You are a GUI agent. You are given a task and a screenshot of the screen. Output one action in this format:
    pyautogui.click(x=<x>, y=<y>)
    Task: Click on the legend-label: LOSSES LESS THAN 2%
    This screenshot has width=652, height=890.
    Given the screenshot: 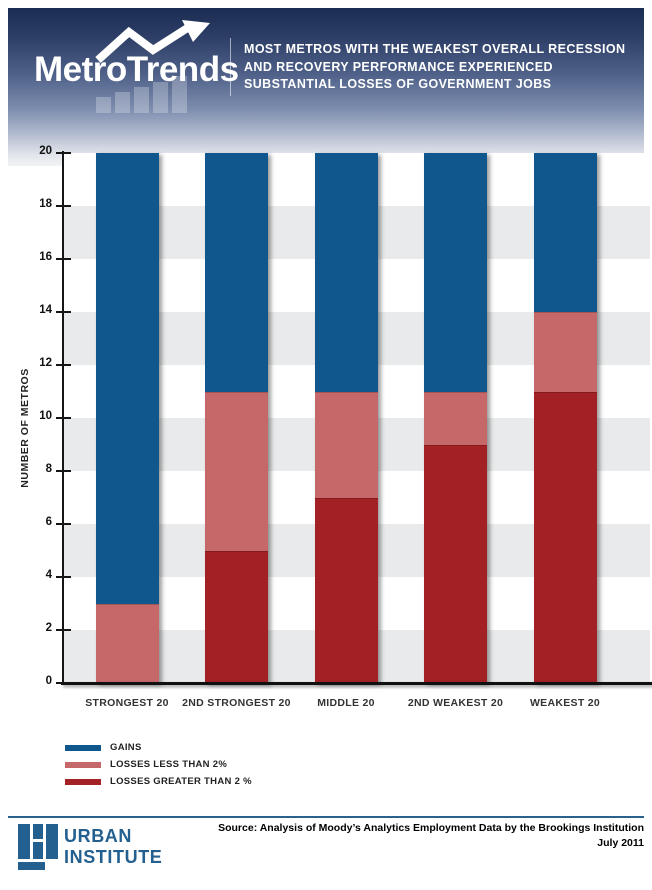 What is the action you would take?
    pyautogui.click(x=169, y=764)
    